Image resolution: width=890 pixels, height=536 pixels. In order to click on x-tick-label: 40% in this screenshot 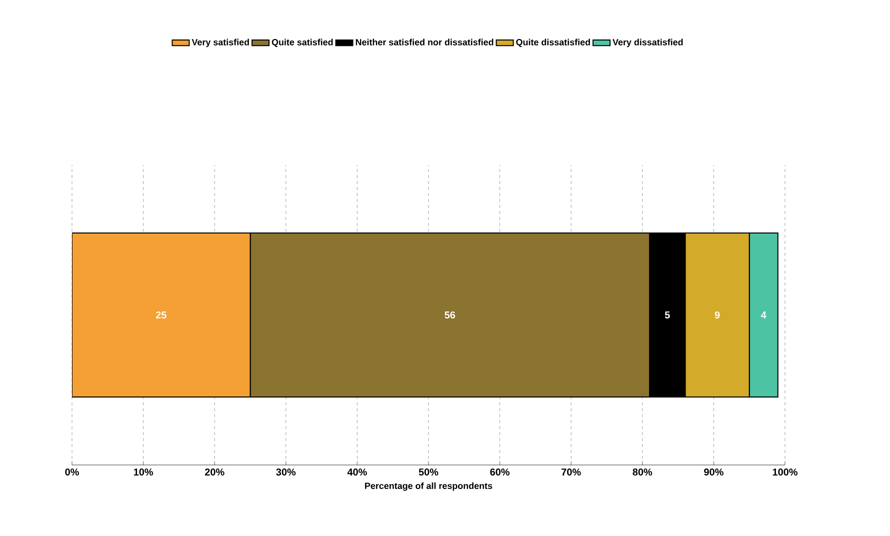, I will do `click(357, 472)`.